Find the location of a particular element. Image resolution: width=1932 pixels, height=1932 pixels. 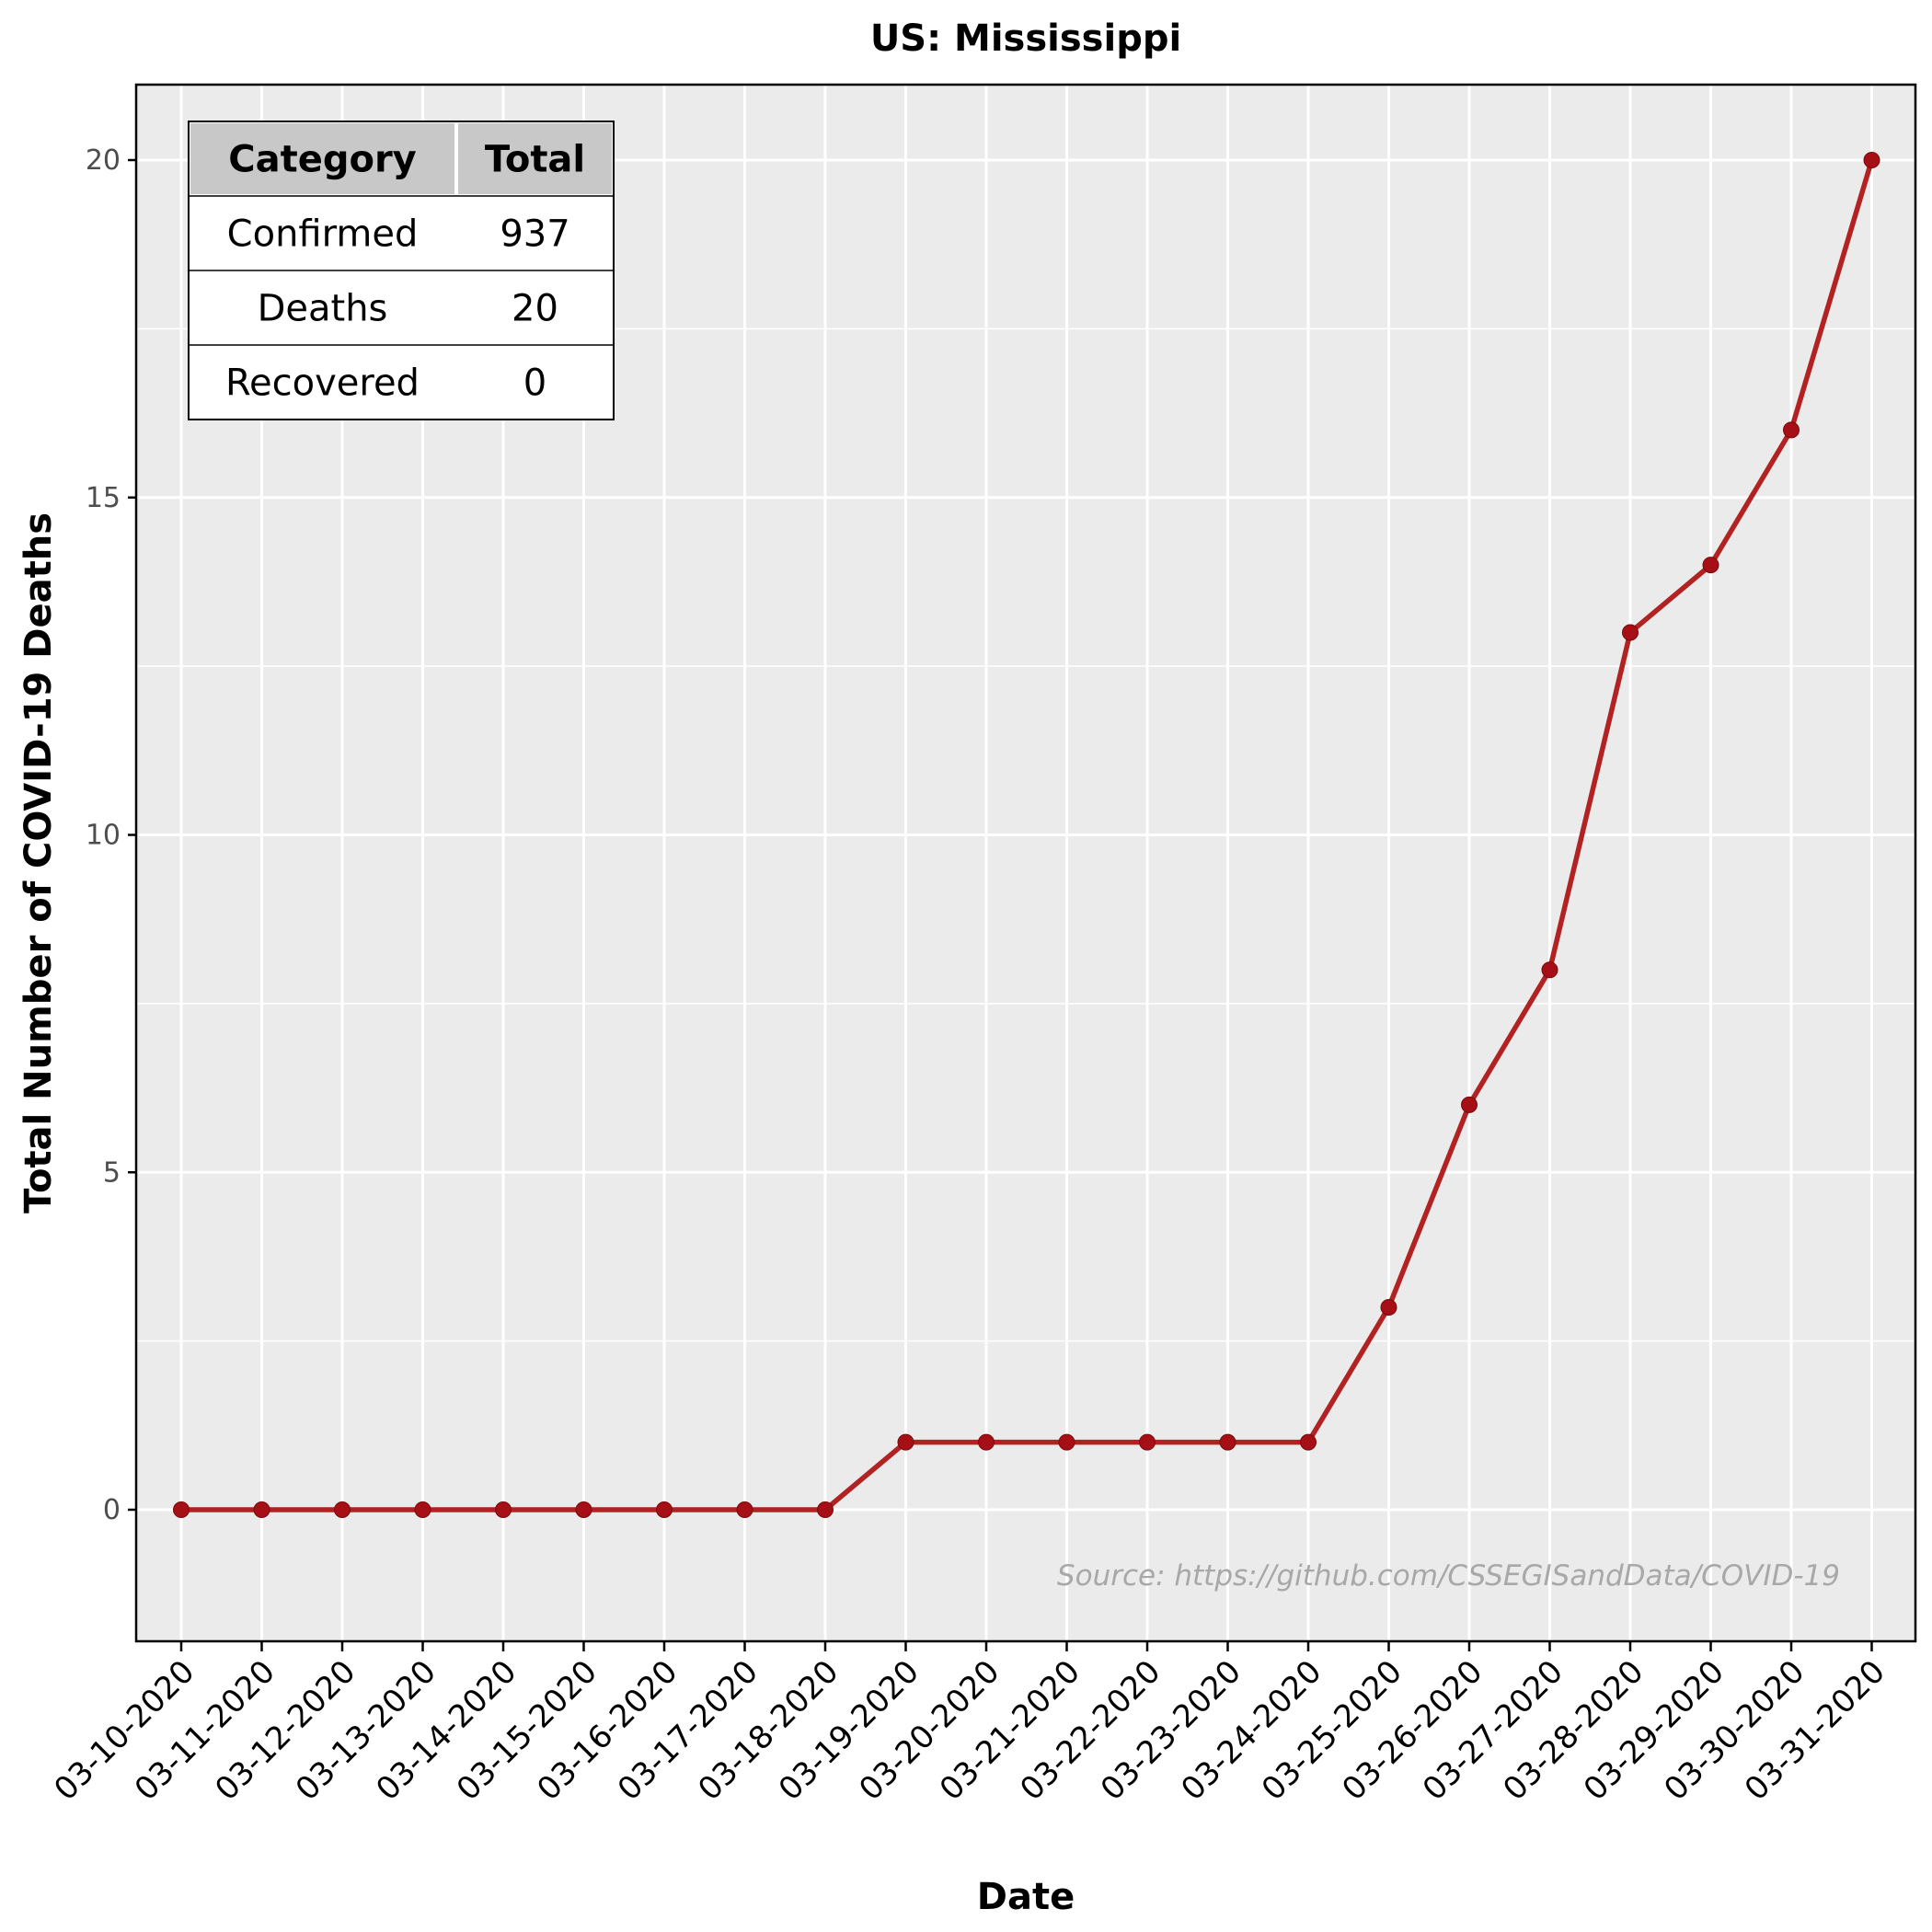

data-point-03-29-2020 is located at coordinates (1710, 565).